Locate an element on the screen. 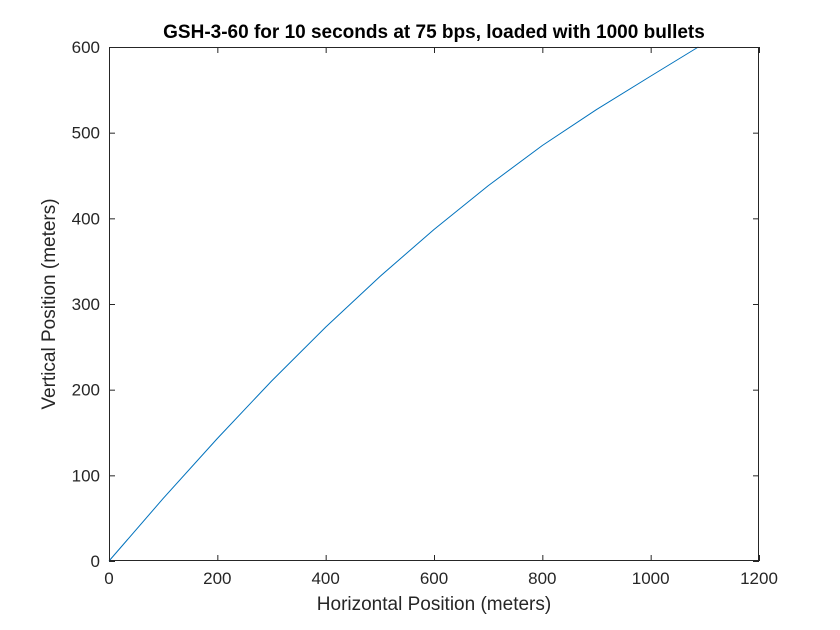 This screenshot has width=840, height=630. y-tick-label: 500 is located at coordinates (86, 133).